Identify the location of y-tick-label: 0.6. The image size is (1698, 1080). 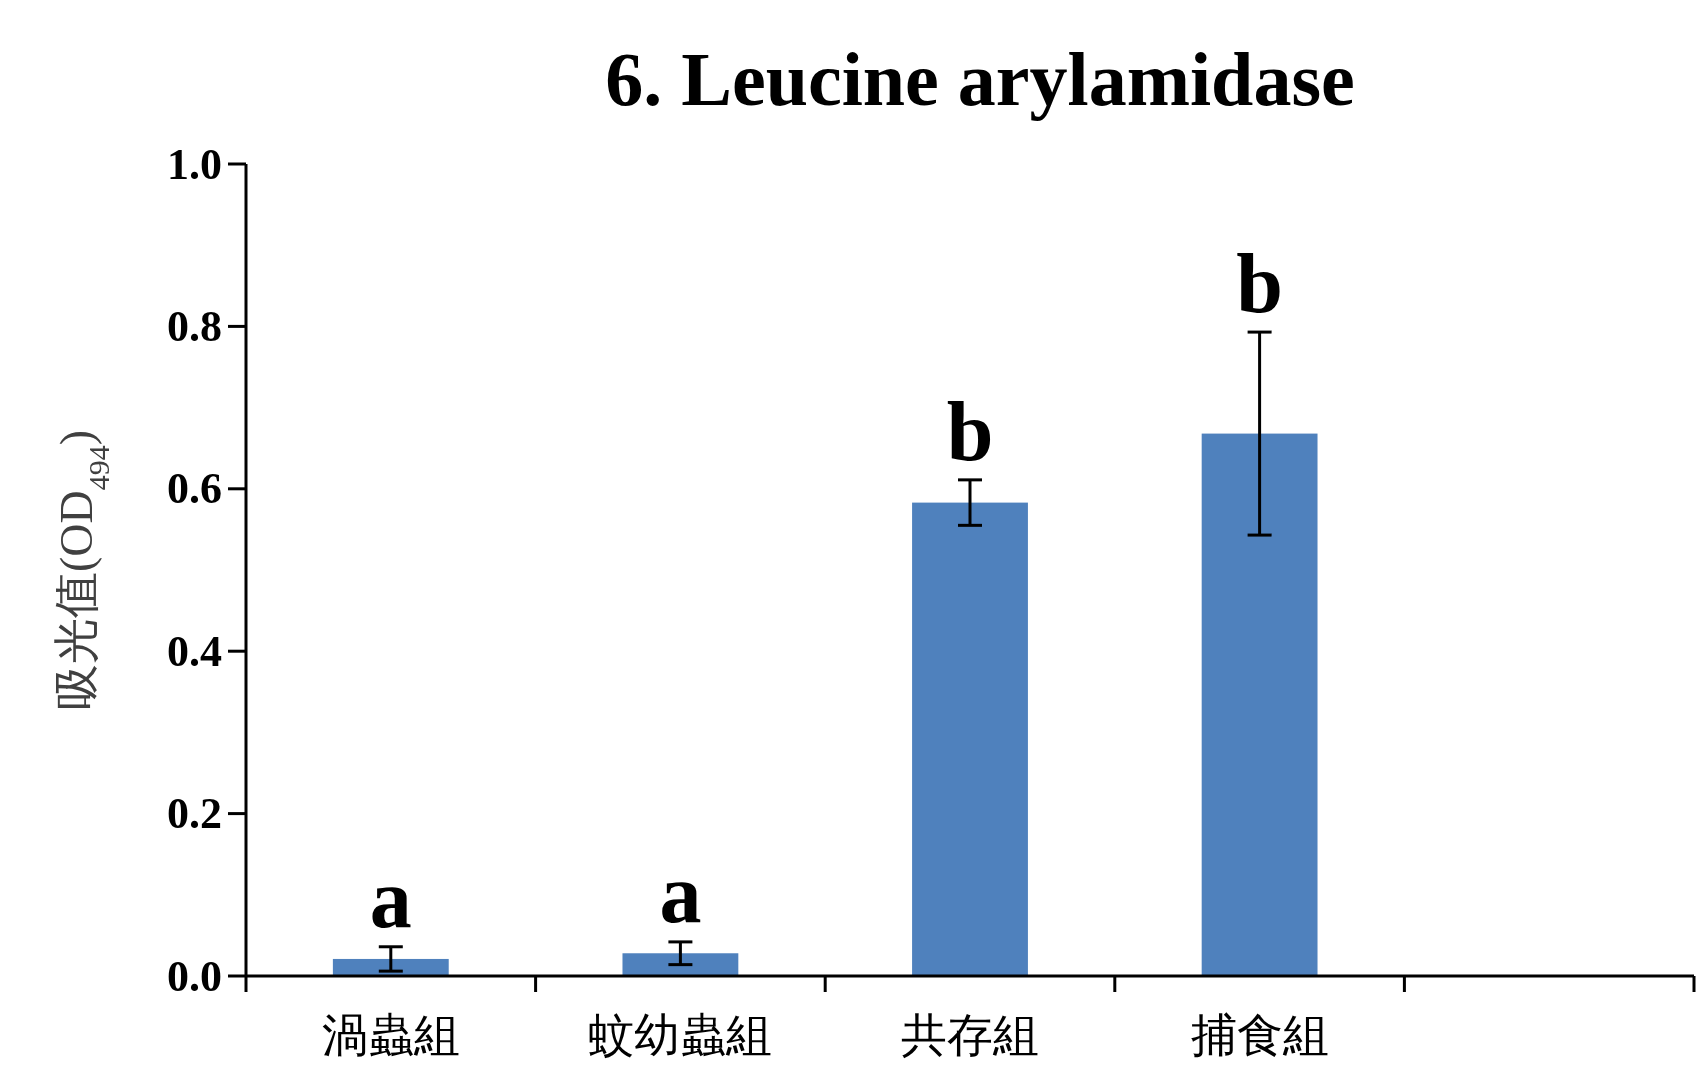
(194, 489).